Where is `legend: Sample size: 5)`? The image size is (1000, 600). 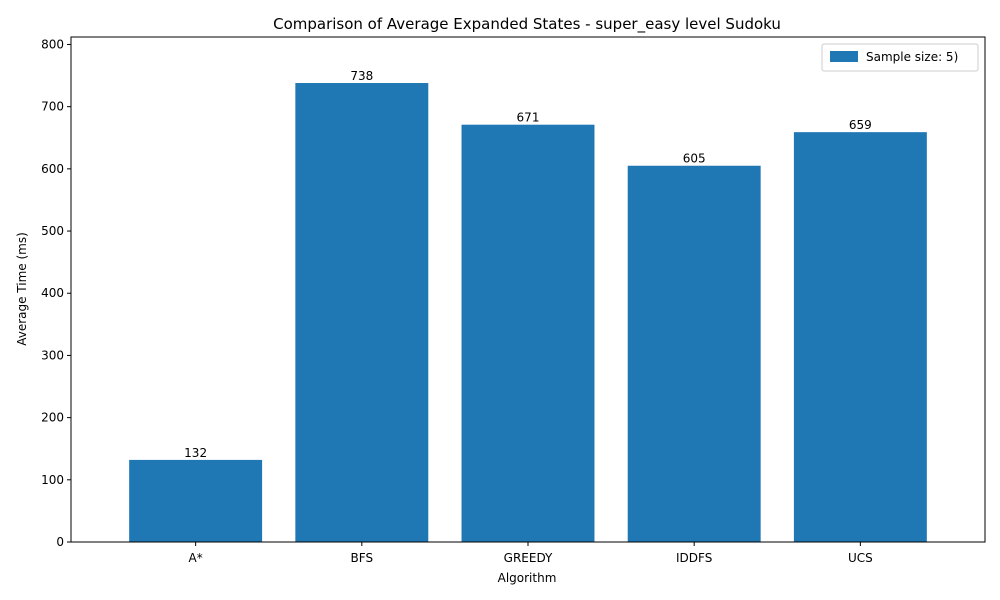 legend: Sample size: 5) is located at coordinates (900, 57).